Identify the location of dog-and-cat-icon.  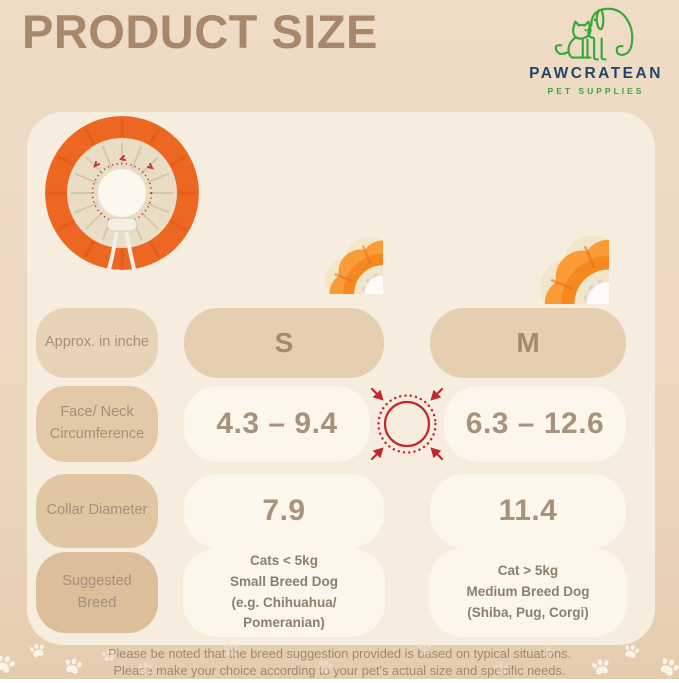
(594, 34).